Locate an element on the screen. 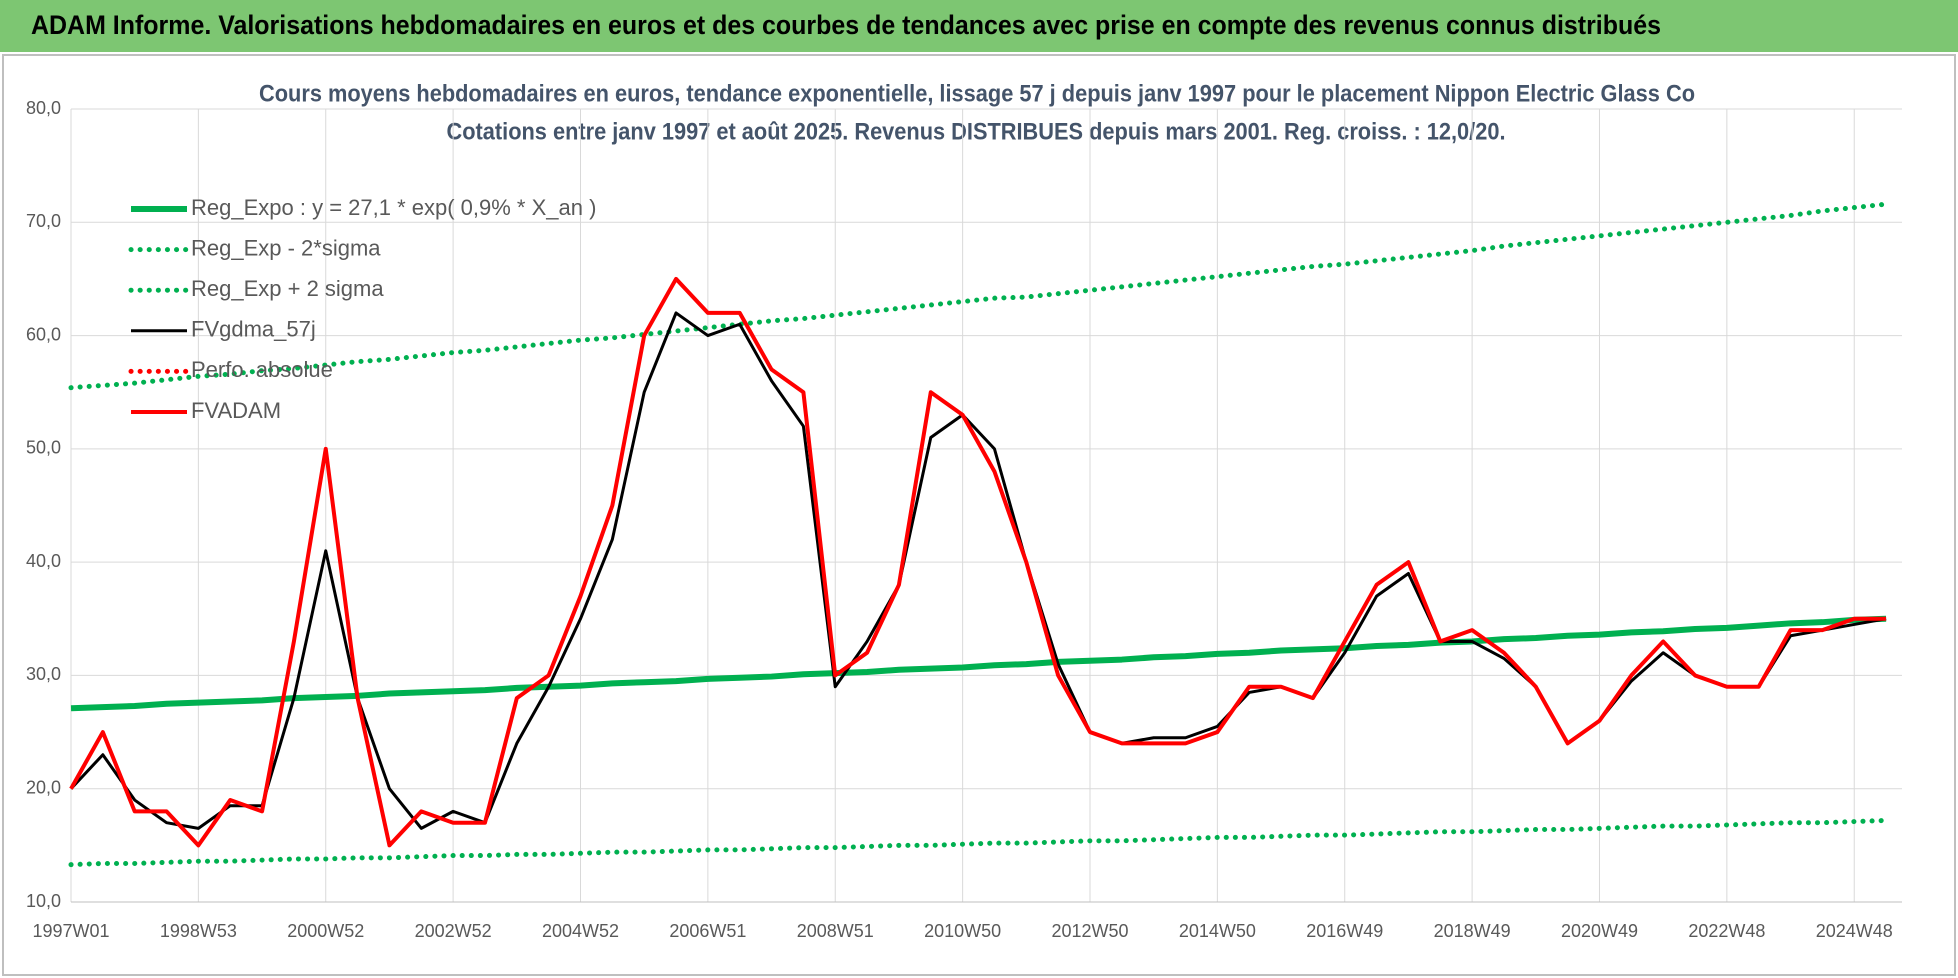 This screenshot has height=978, width=1958. x-tick-label: 2000W52 is located at coordinates (325, 931).